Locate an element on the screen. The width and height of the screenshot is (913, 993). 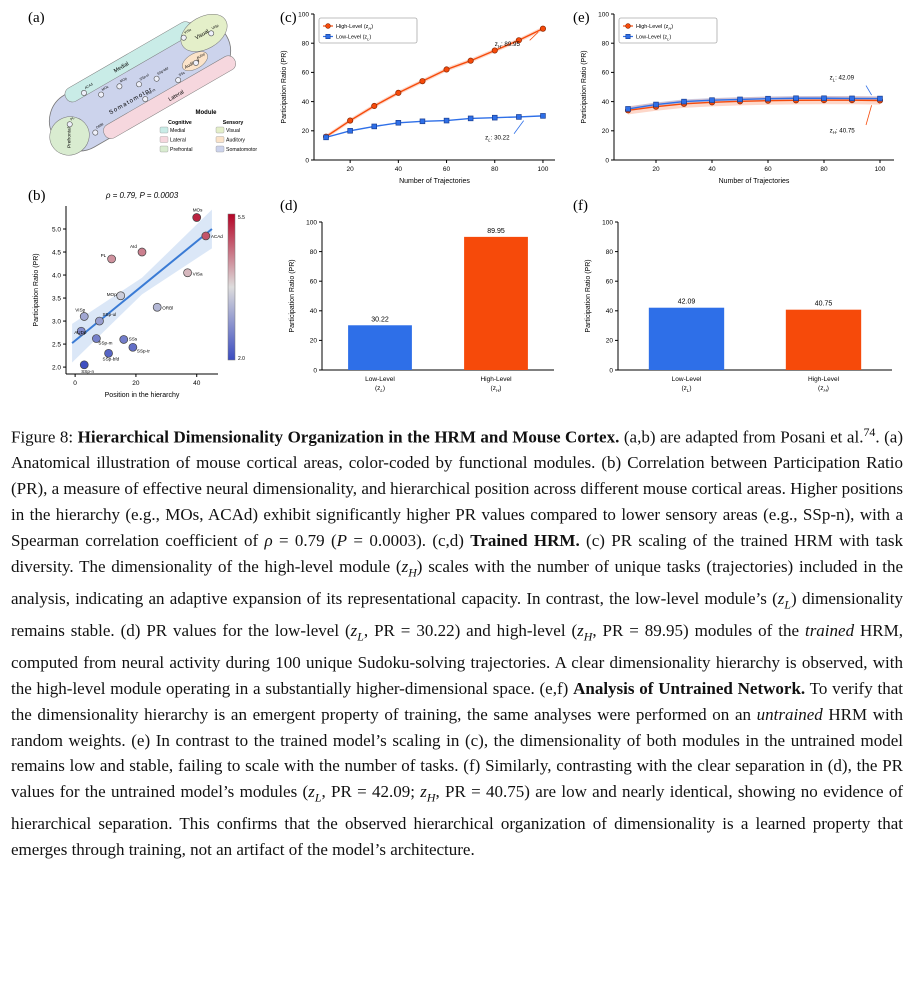
point-label: VISp is located at coordinates (80, 309).